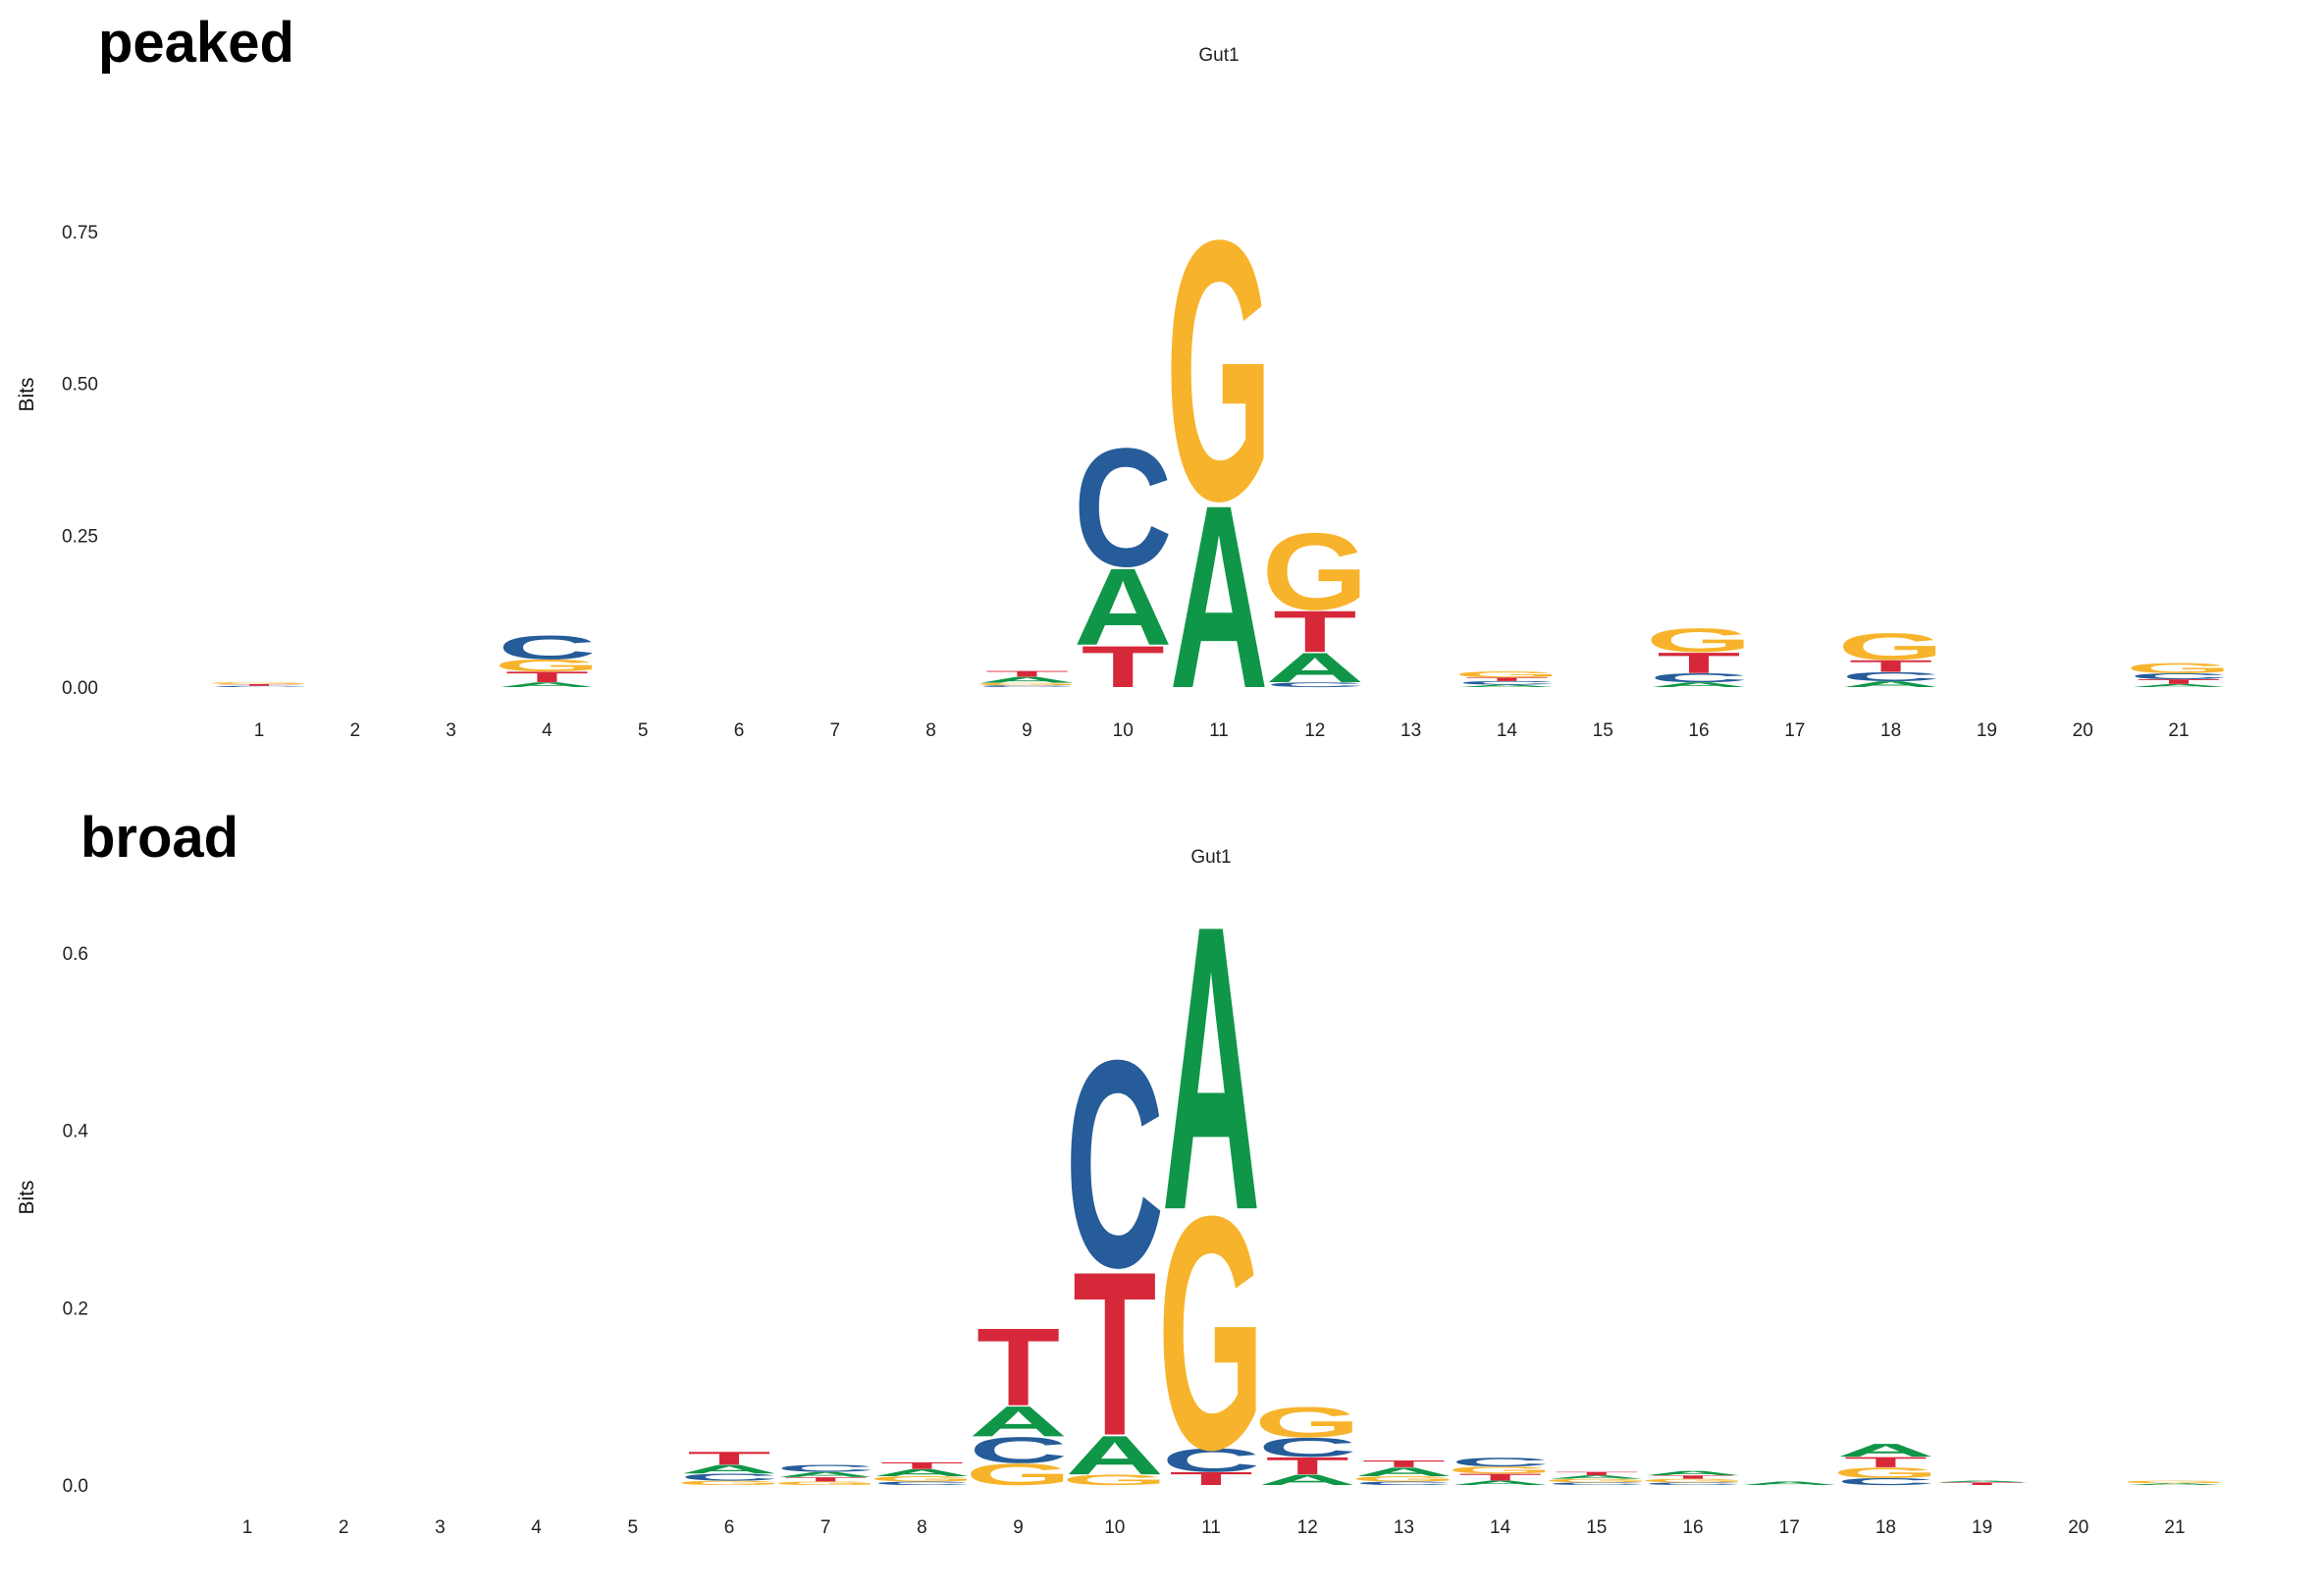 This screenshot has height=1591, width=2324. I want to click on panel-label: peaked, so click(196, 43).